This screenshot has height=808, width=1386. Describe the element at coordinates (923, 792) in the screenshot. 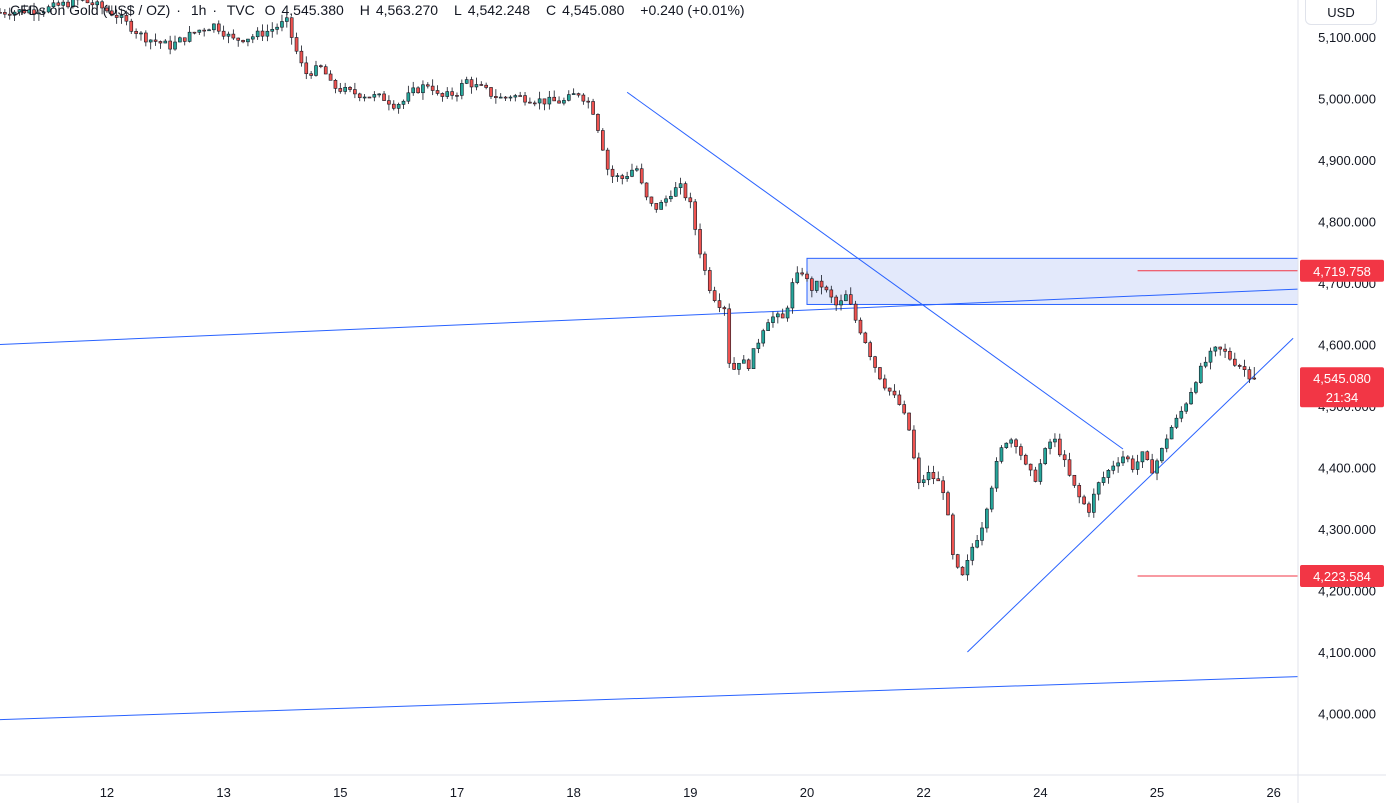

I see `time-tick-label: 22` at that location.